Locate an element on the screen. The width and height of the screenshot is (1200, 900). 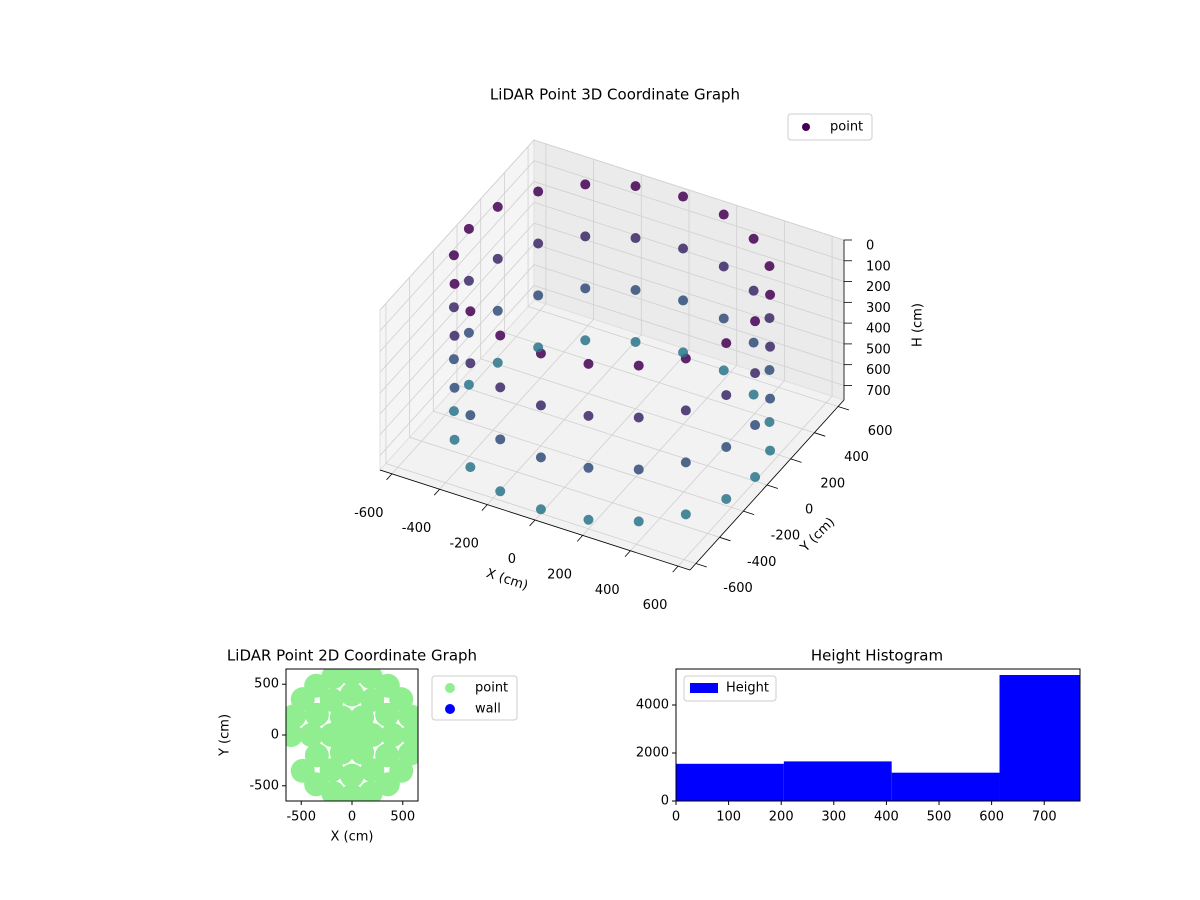
x-axis-label: X (cm) is located at coordinates (352, 837).